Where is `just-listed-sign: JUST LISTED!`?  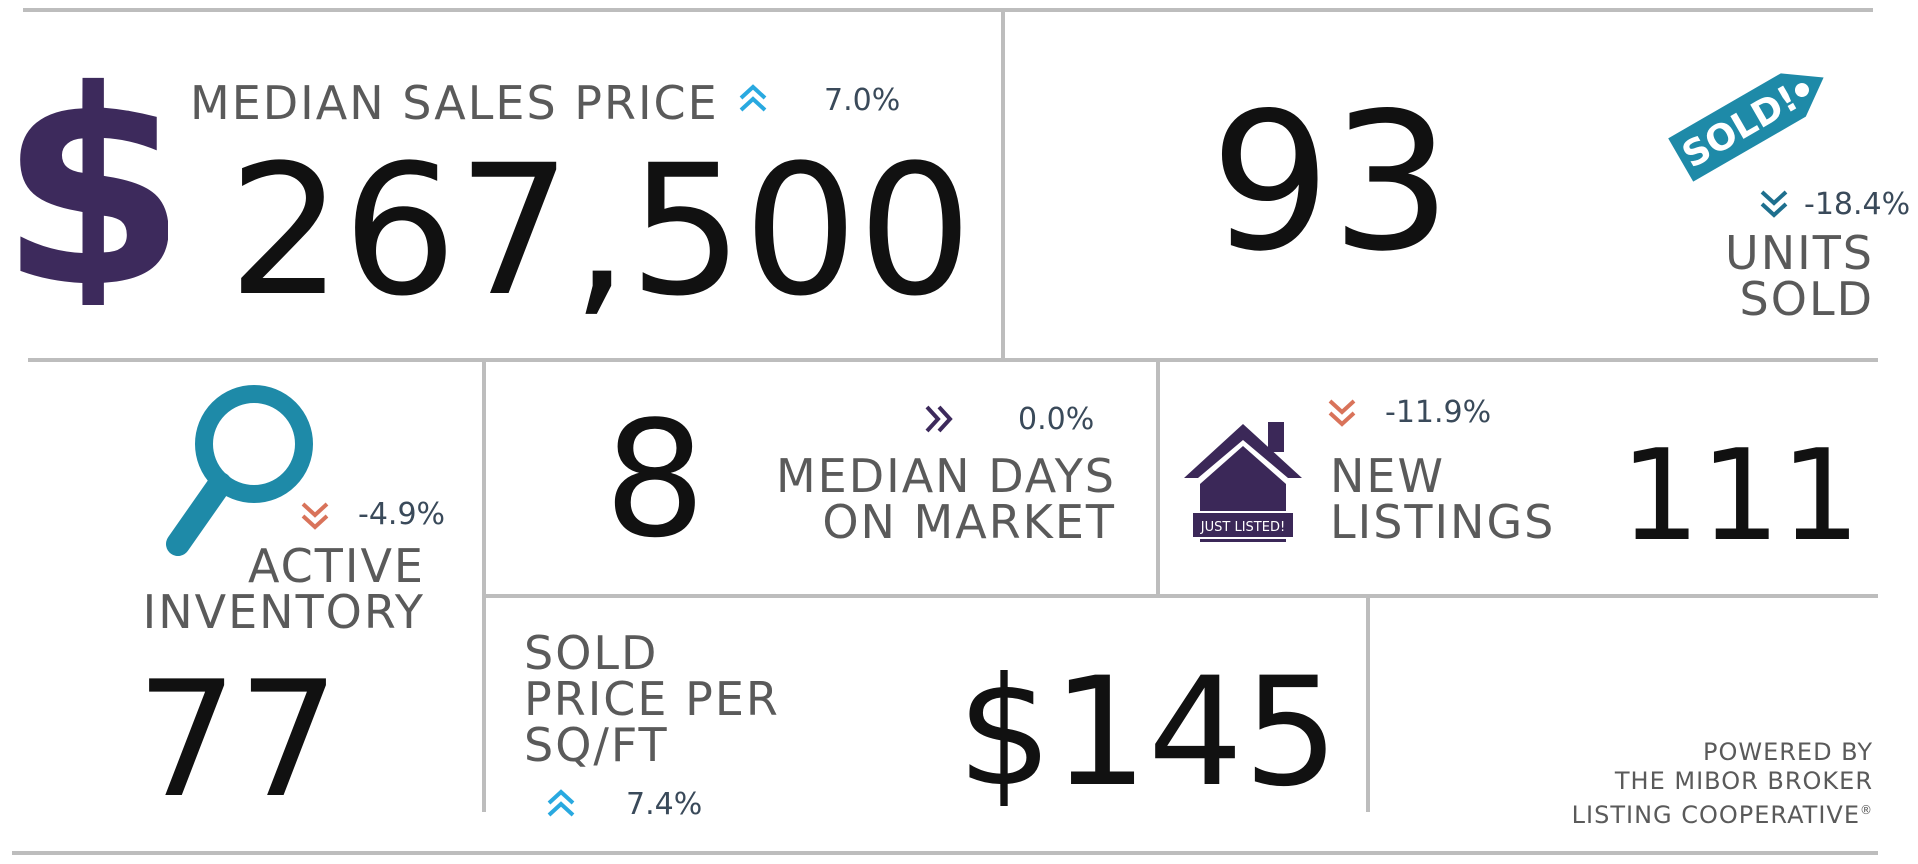
just-listed-sign: JUST LISTED! is located at coordinates (1242, 527).